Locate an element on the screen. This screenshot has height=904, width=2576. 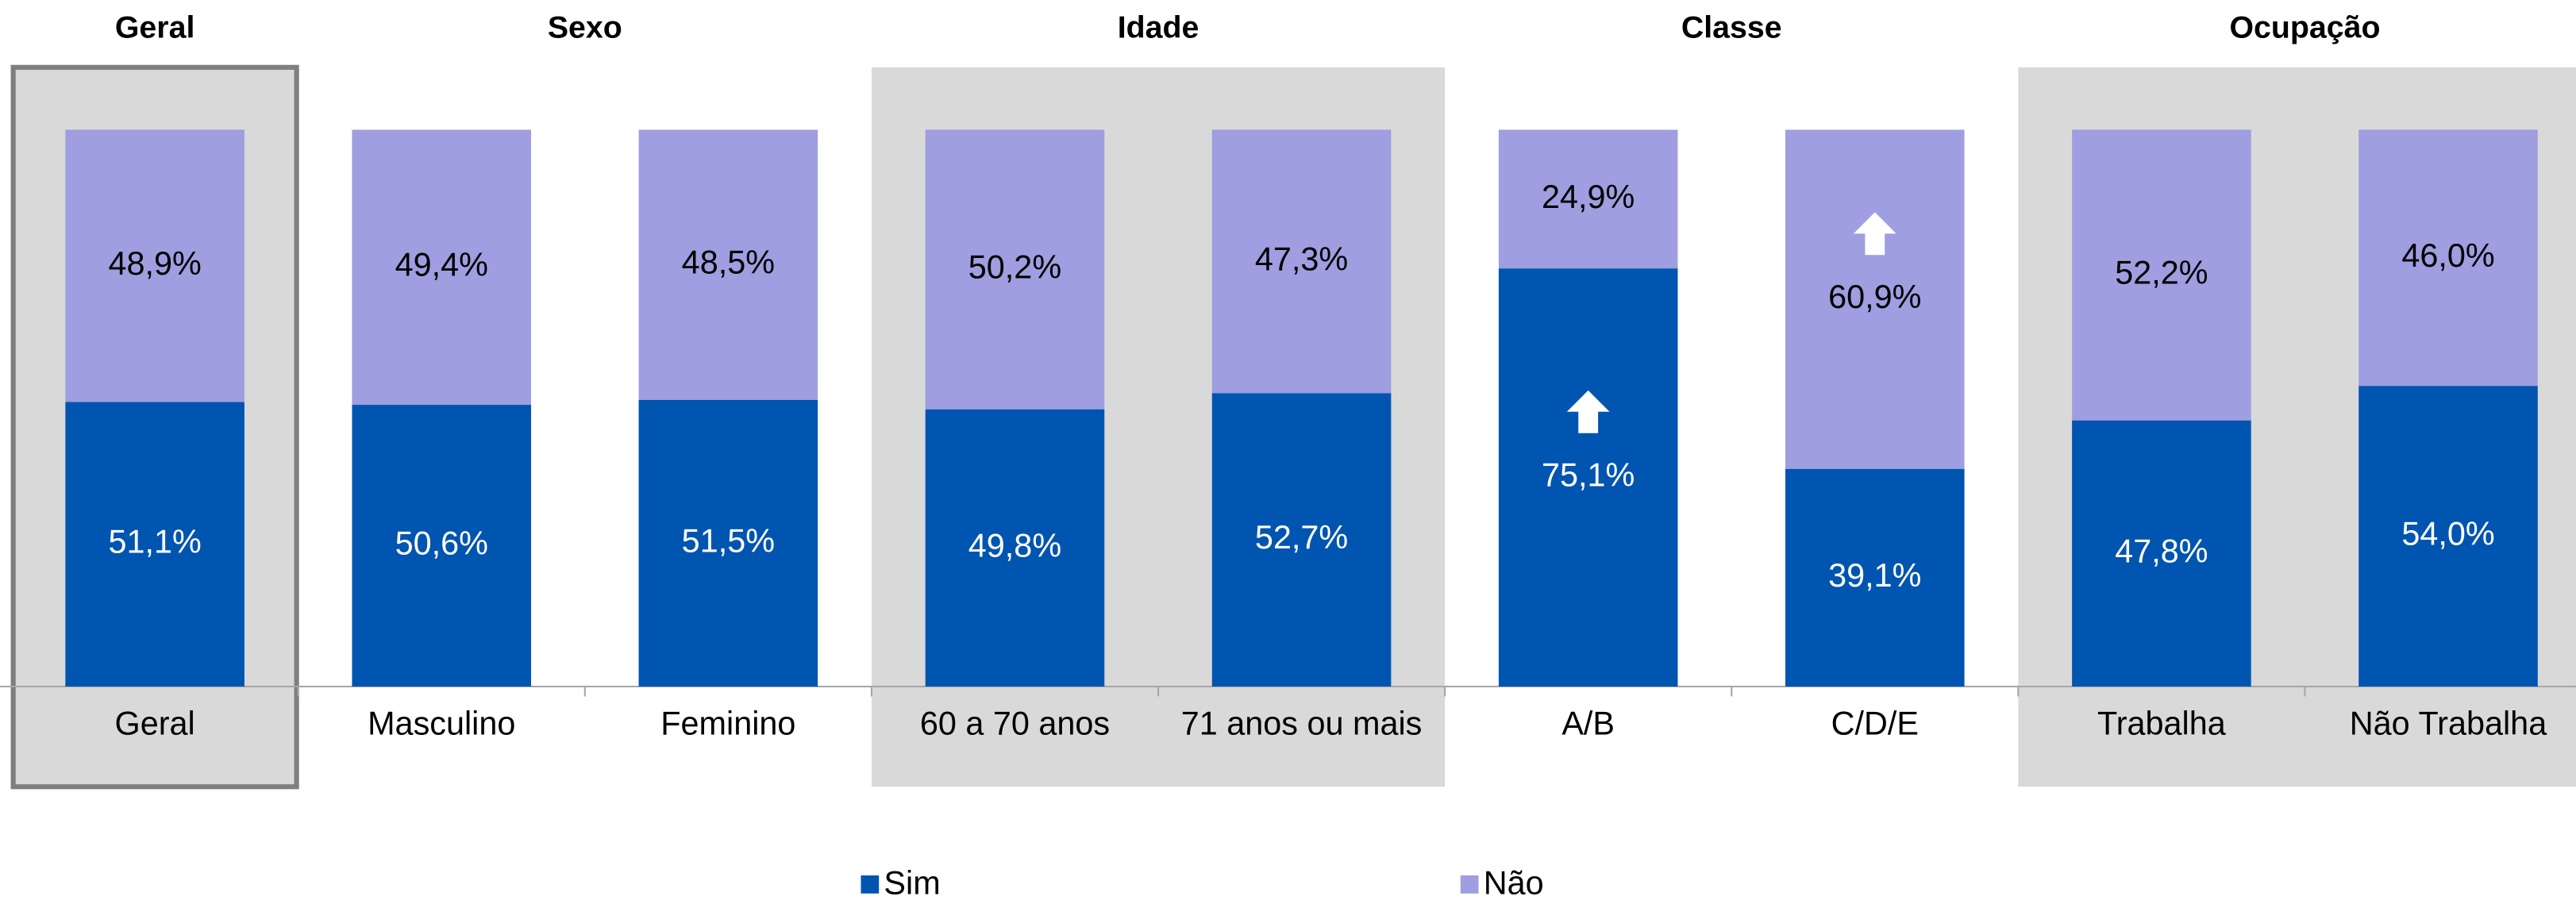
value-label: 52,7% is located at coordinates (1301, 537).